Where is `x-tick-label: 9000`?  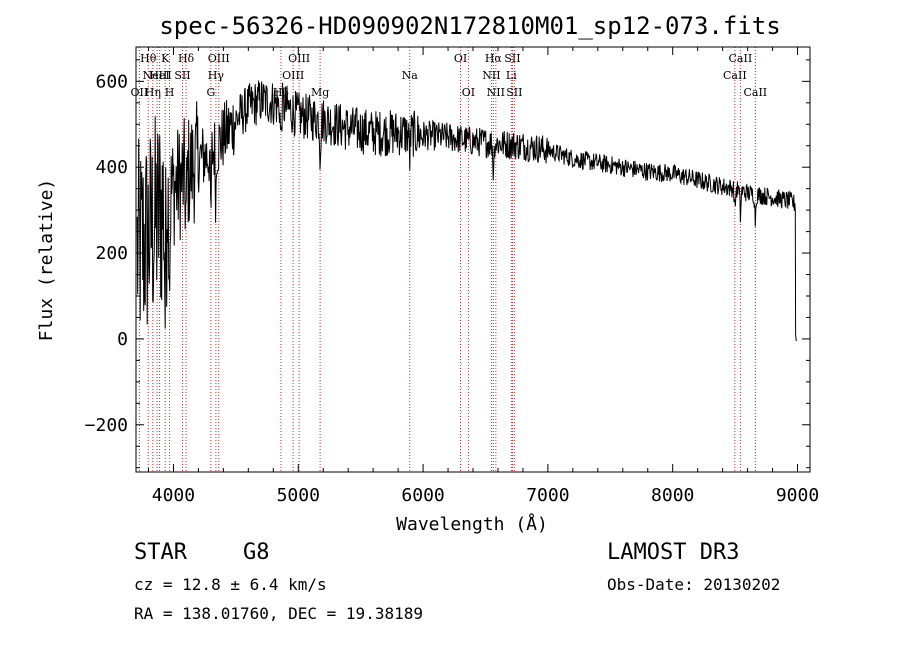
x-tick-label: 9000 is located at coordinates (797, 495).